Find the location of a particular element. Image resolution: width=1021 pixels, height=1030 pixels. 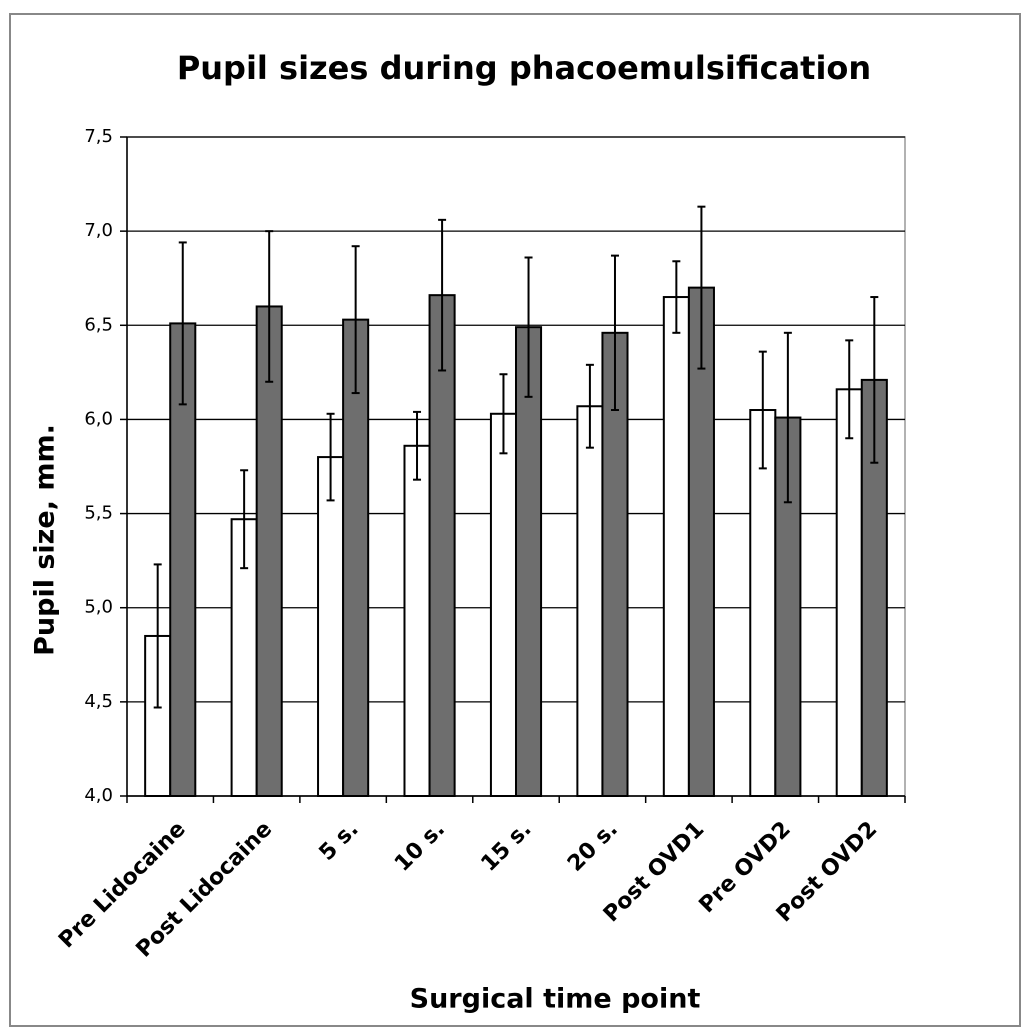

x-axis-label: Surgical time point is located at coordinates (555, 999).